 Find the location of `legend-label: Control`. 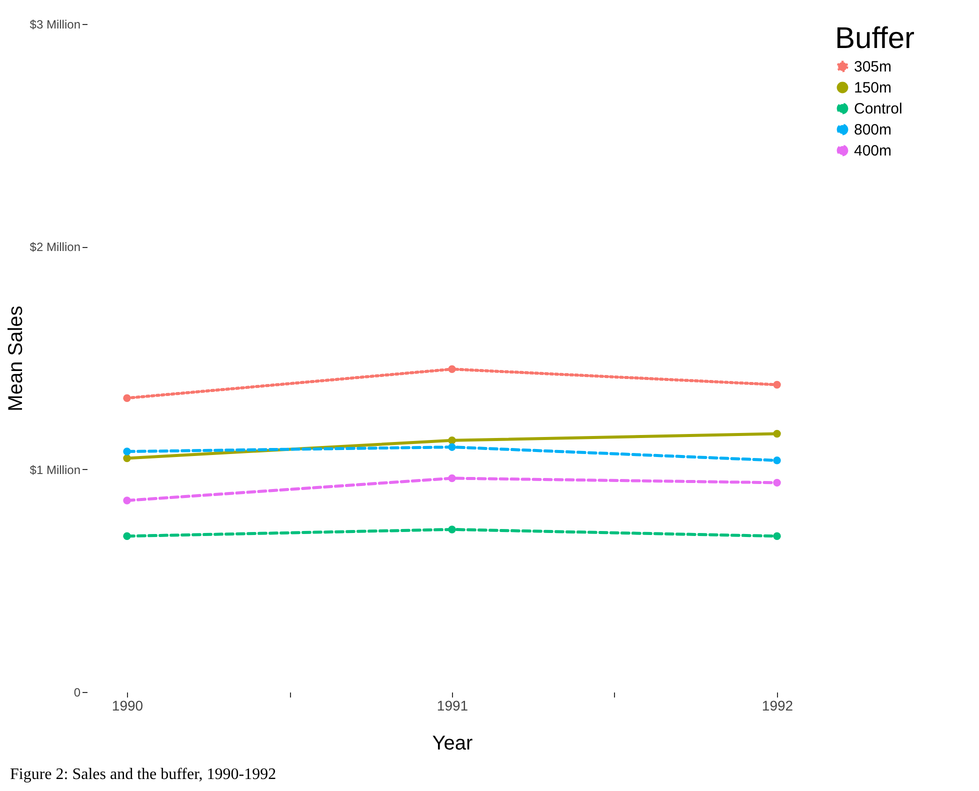

legend-label: Control is located at coordinates (878, 109).